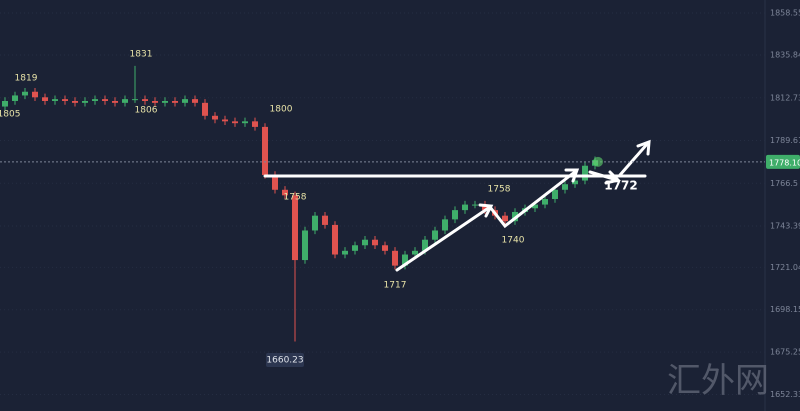  I want to click on watermark: 汇外网, so click(718, 381).